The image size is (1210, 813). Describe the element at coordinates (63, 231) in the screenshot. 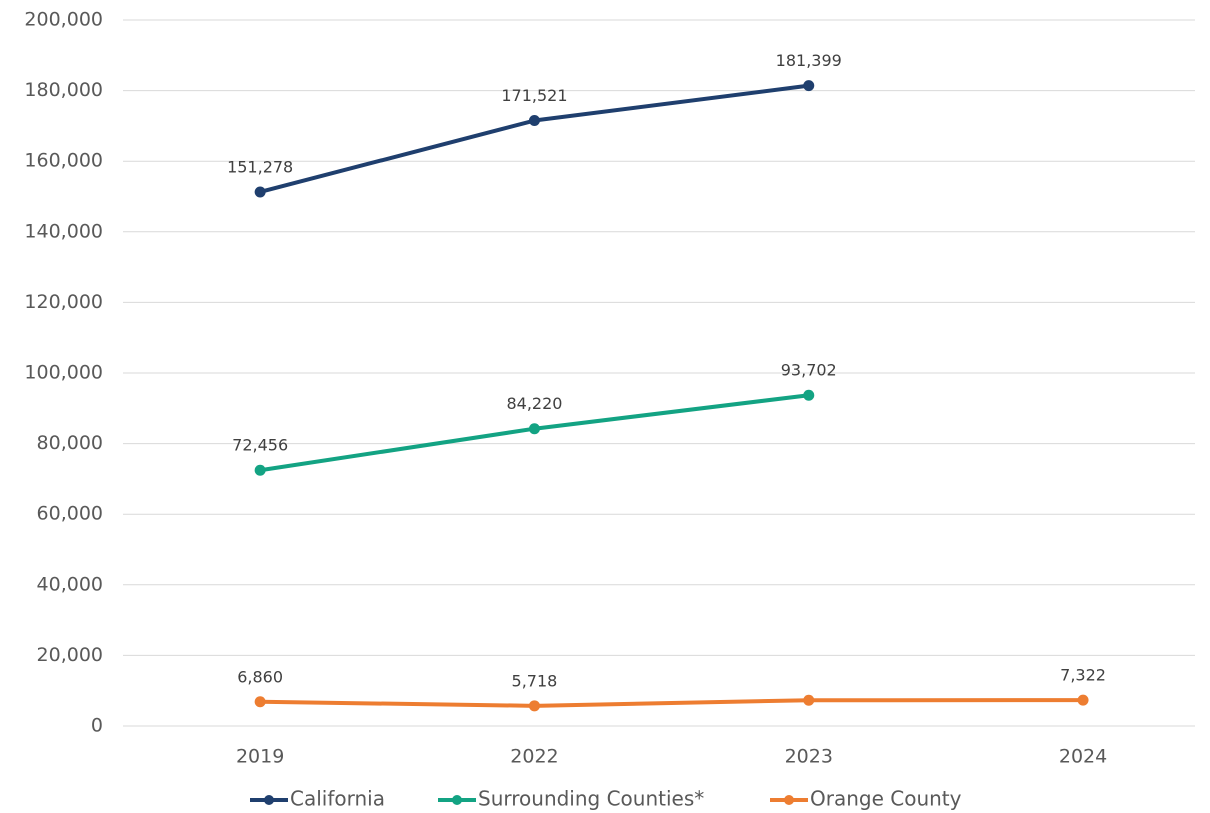

I see `y-tick-label: 140,000` at that location.